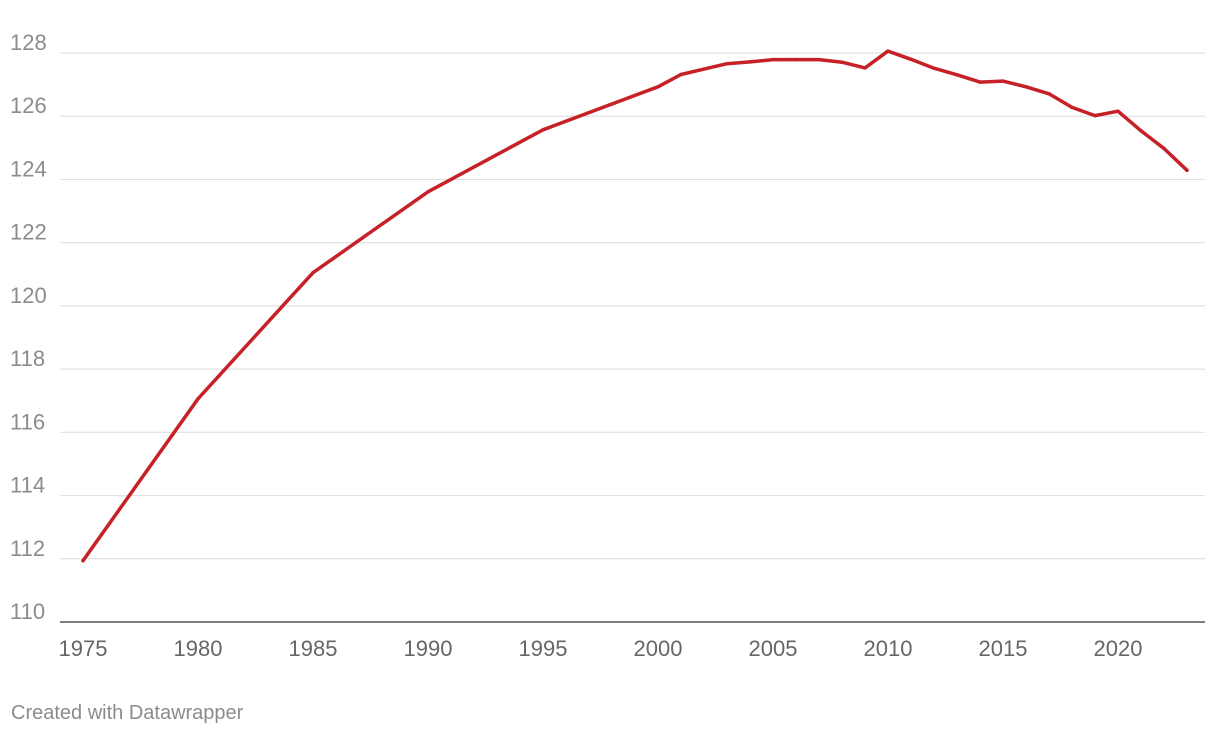 The height and width of the screenshot is (738, 1220). Describe the element at coordinates (83, 648) in the screenshot. I see `x-tick-label: 1975` at that location.